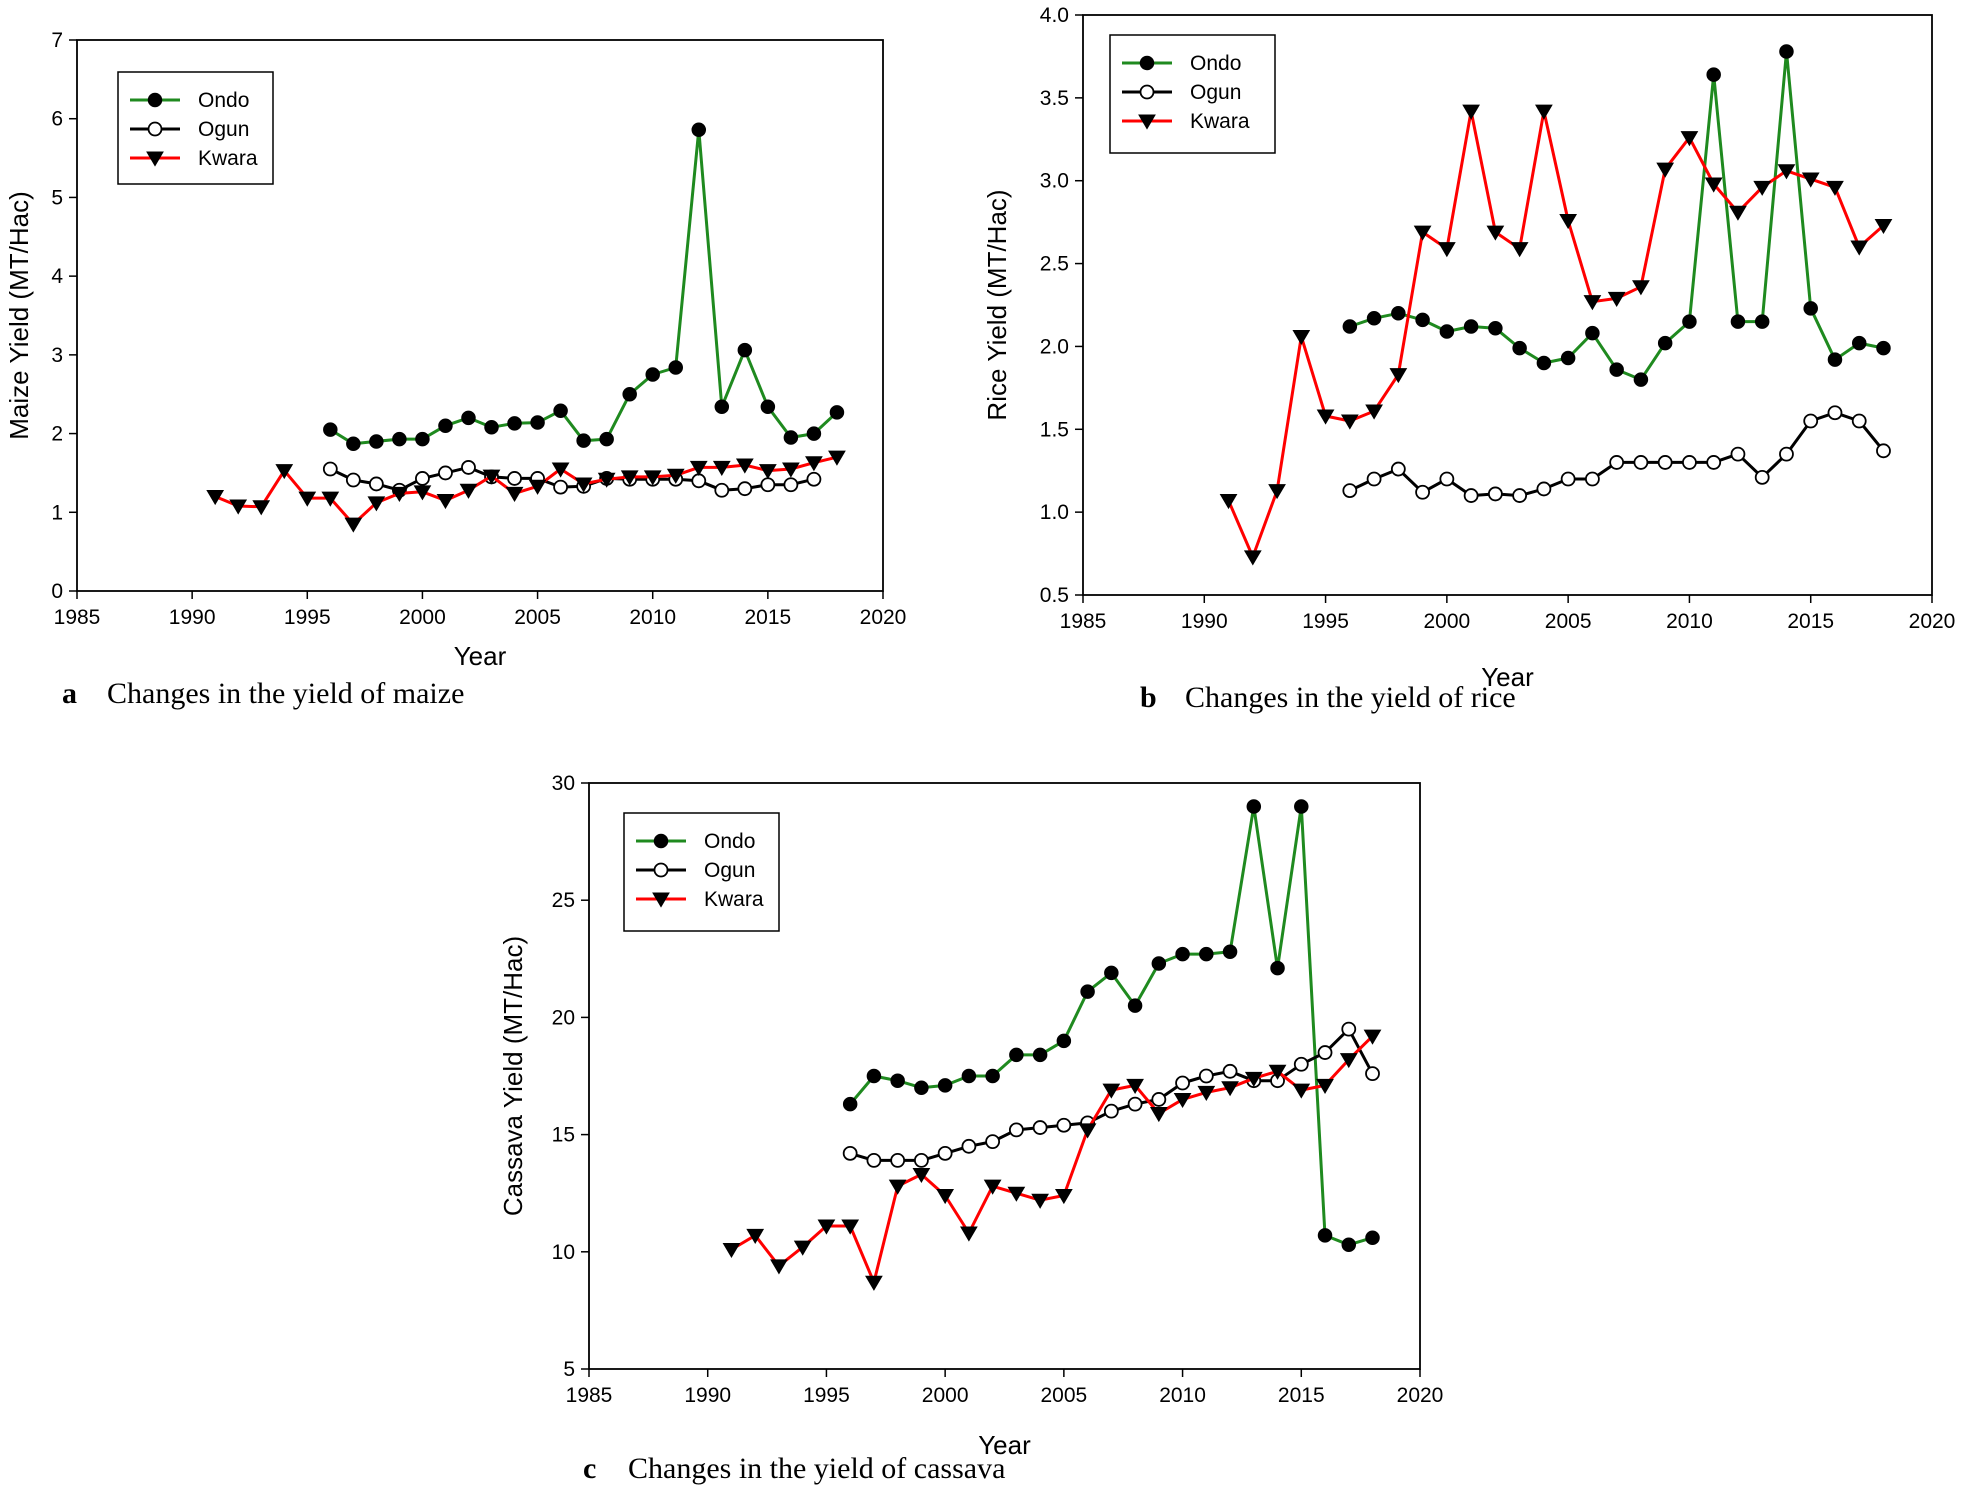 This screenshot has width=1961, height=1487. I want to click on y-tick-label: 25, so click(563, 900).